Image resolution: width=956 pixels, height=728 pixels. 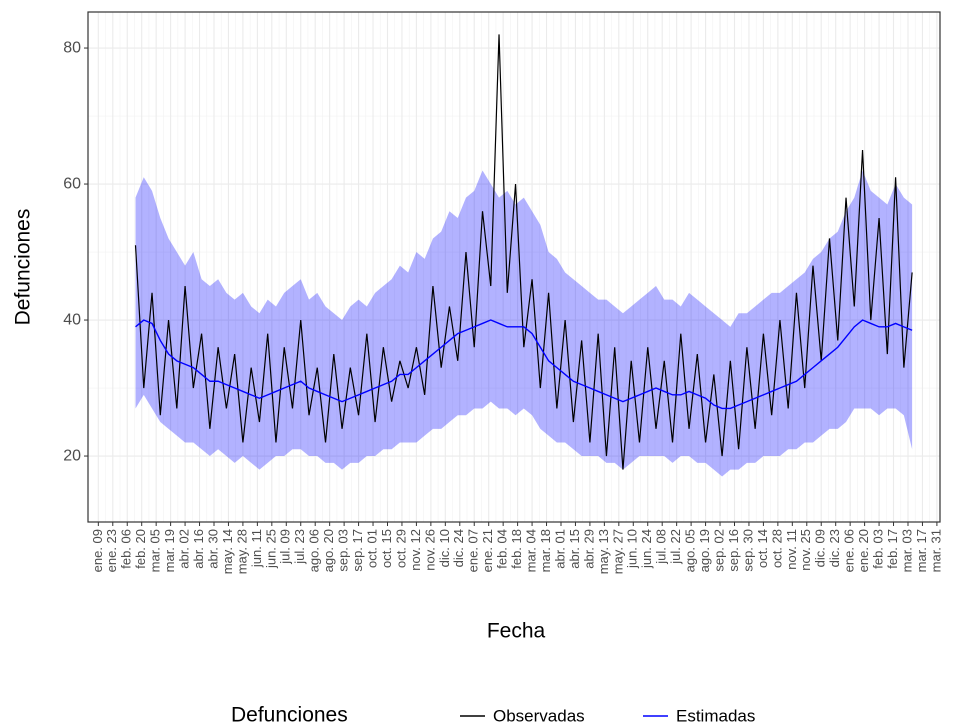 What do you see at coordinates (111, 550) in the screenshot?
I see `x-tick-label: ene. 23` at bounding box center [111, 550].